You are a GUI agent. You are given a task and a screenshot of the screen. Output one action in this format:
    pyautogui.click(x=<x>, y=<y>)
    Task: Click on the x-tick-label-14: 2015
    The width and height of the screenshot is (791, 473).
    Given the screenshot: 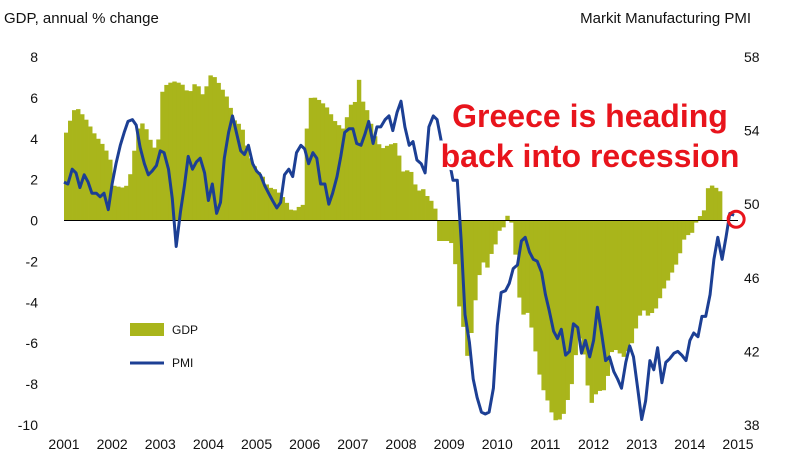 What is the action you would take?
    pyautogui.click(x=737, y=444)
    